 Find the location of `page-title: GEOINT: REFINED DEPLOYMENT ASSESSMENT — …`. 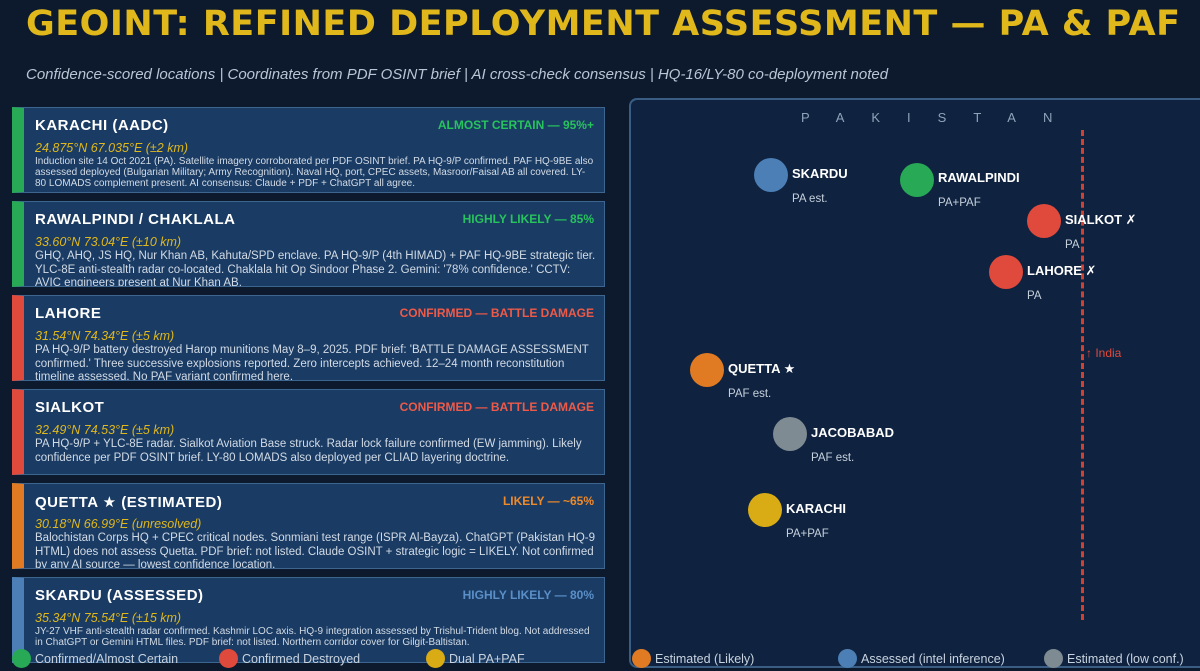

page-title: GEOINT: REFINED DEPLOYMENT ASSESSMENT — … is located at coordinates (603, 24).